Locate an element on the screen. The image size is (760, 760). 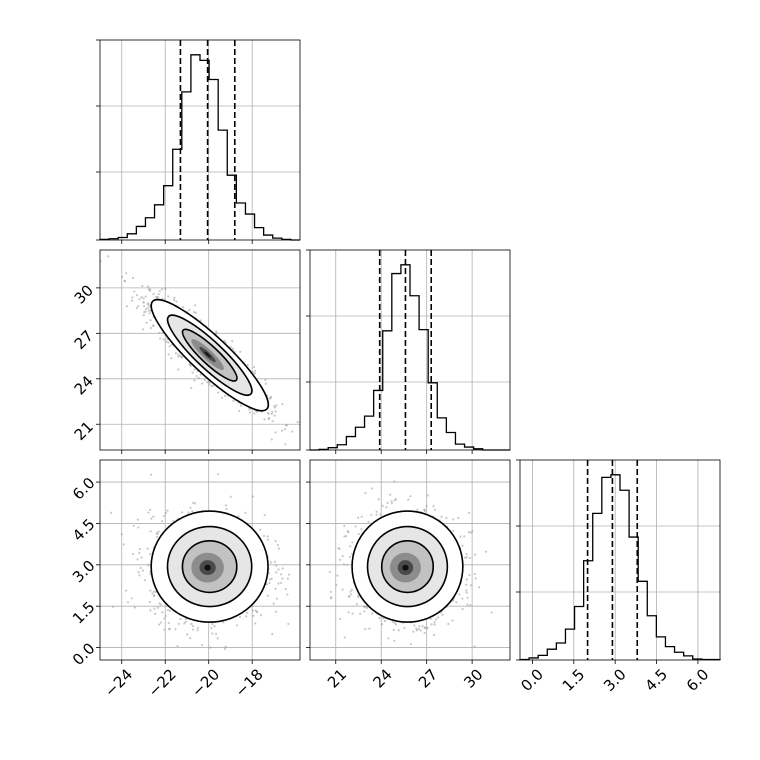
x-tick-label-p2-1: 24 is located at coordinates (382, 678).